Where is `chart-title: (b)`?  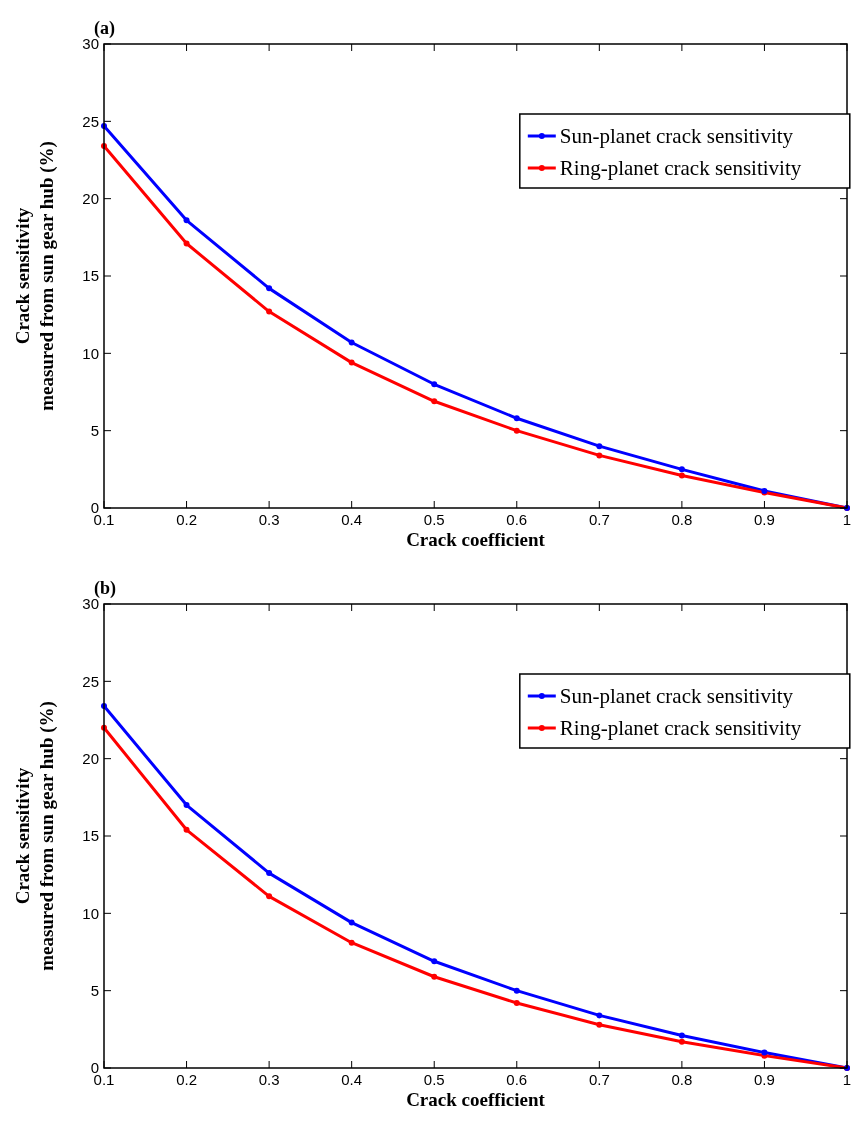
chart-title: (b) is located at coordinates (105, 588).